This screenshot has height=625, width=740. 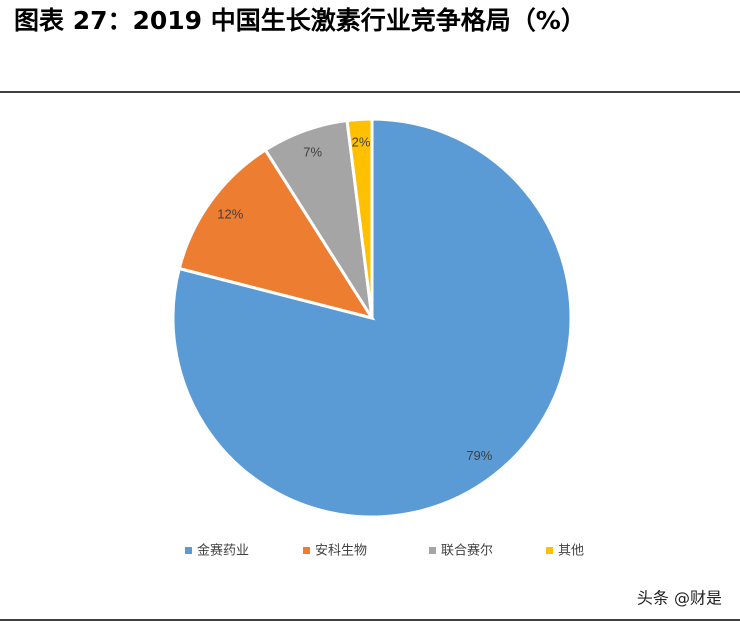 What do you see at coordinates (571, 551) in the screenshot?
I see `legend-label: 其他` at bounding box center [571, 551].